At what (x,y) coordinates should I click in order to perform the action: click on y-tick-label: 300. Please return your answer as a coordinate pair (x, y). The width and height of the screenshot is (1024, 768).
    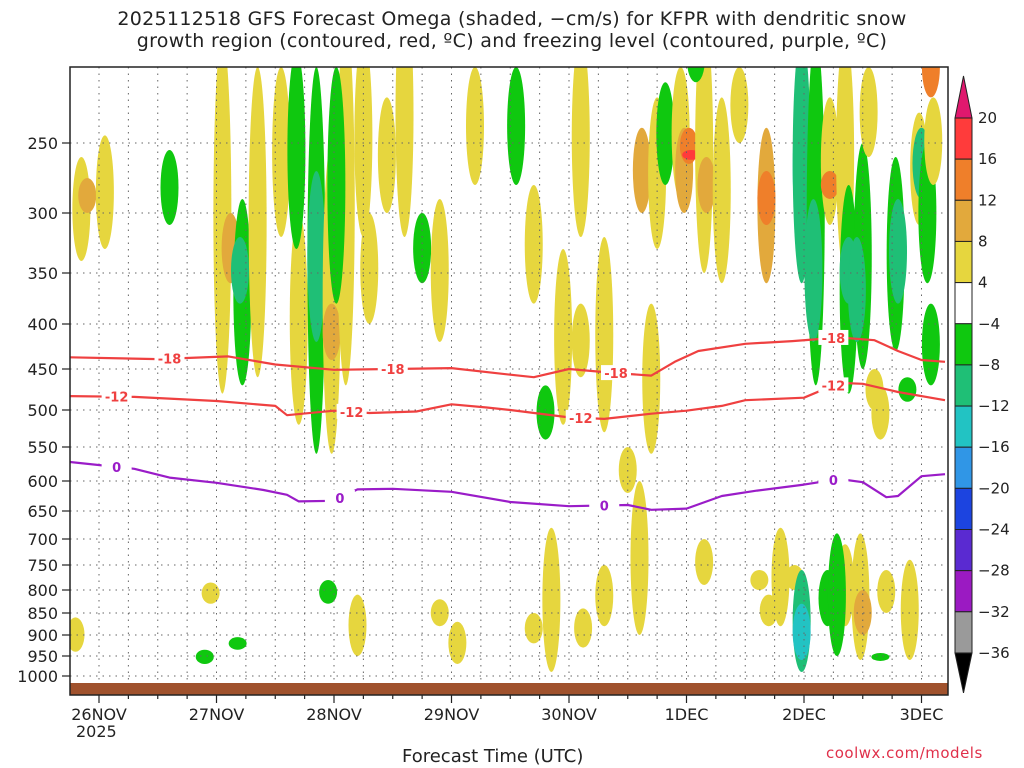
    Looking at the image, I should click on (42, 213).